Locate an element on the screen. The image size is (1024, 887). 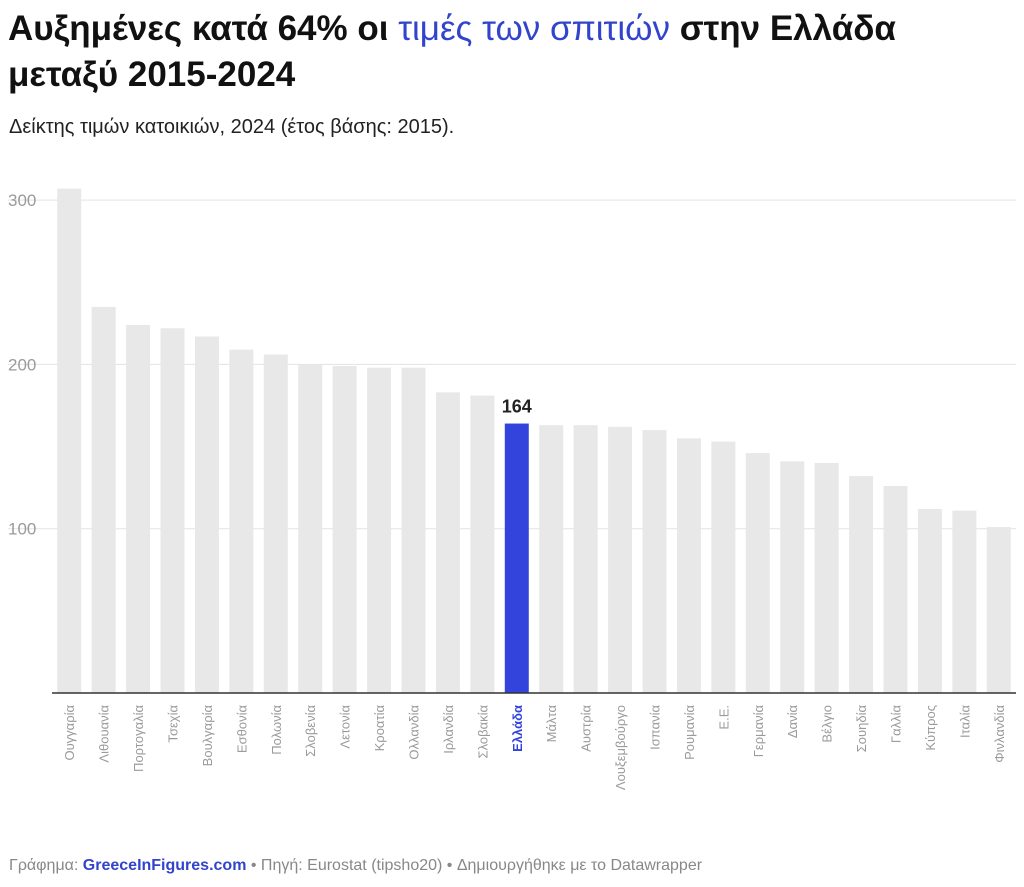
x-tick-label-22: Βέλγιο is located at coordinates (827, 724).